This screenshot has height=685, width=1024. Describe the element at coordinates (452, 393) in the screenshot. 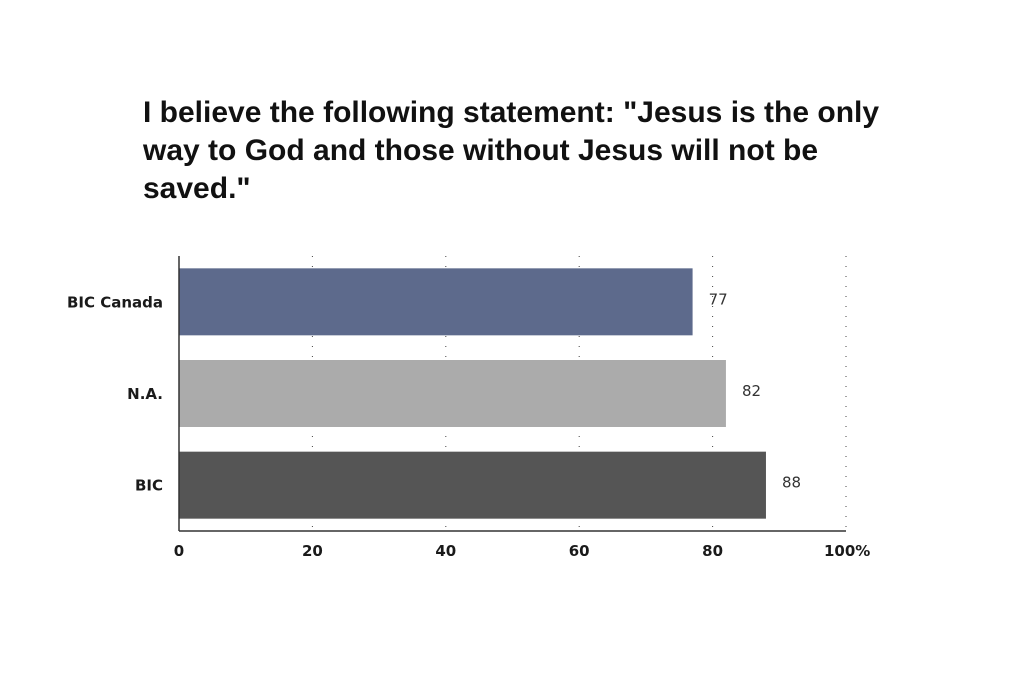

I see `bar-n-a` at that location.